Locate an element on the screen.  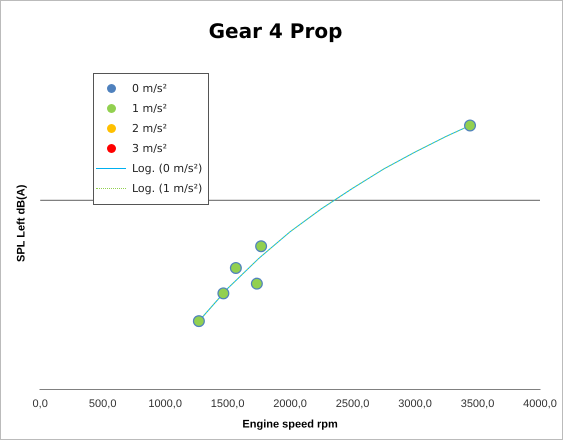
legend-label: 3 m/s² is located at coordinates (150, 148).